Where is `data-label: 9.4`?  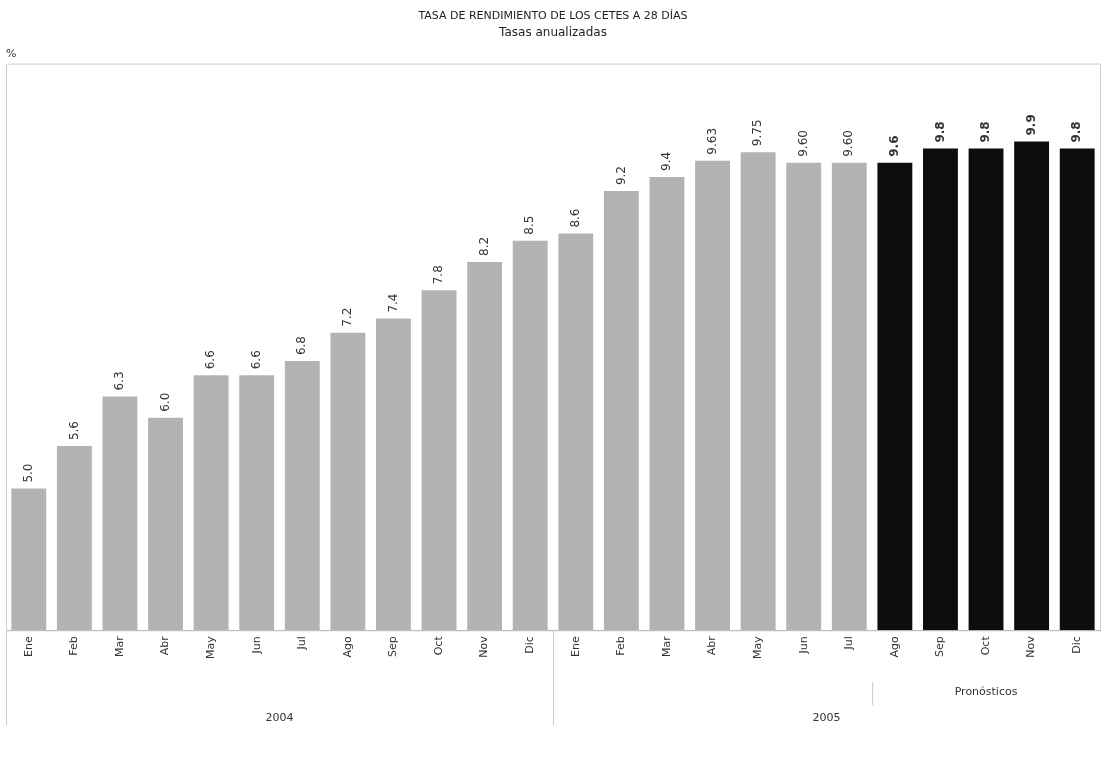
data-label: 9.4 is located at coordinates (666, 161).